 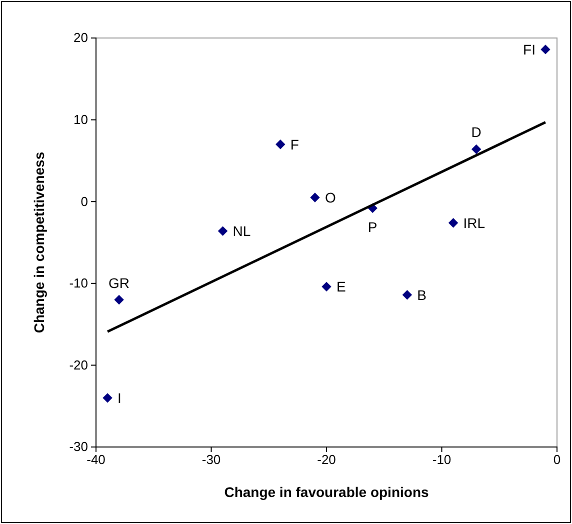 I want to click on y-tick-label: 20, so click(x=81, y=38).